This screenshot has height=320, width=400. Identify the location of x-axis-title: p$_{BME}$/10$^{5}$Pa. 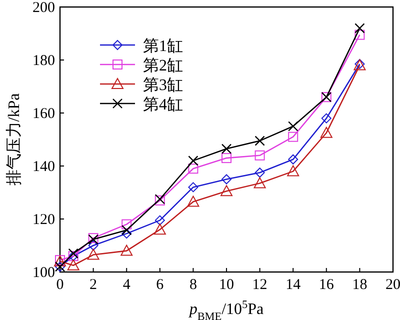
(226, 309).